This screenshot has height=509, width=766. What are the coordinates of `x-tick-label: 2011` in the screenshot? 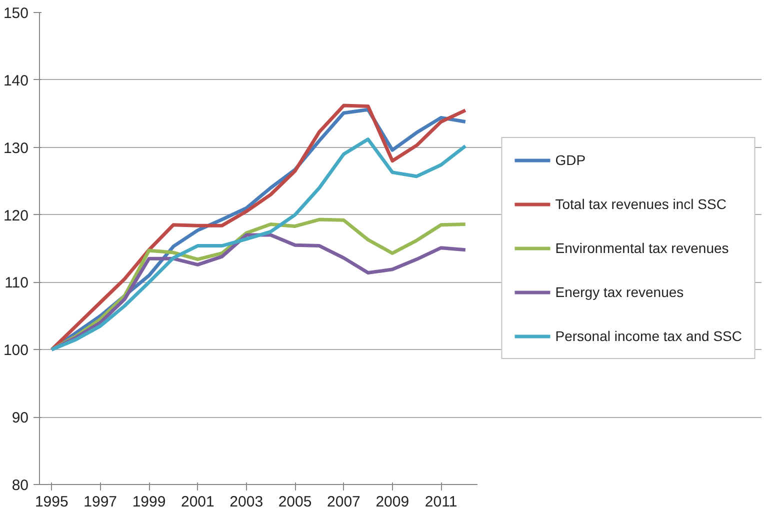 It's located at (441, 501).